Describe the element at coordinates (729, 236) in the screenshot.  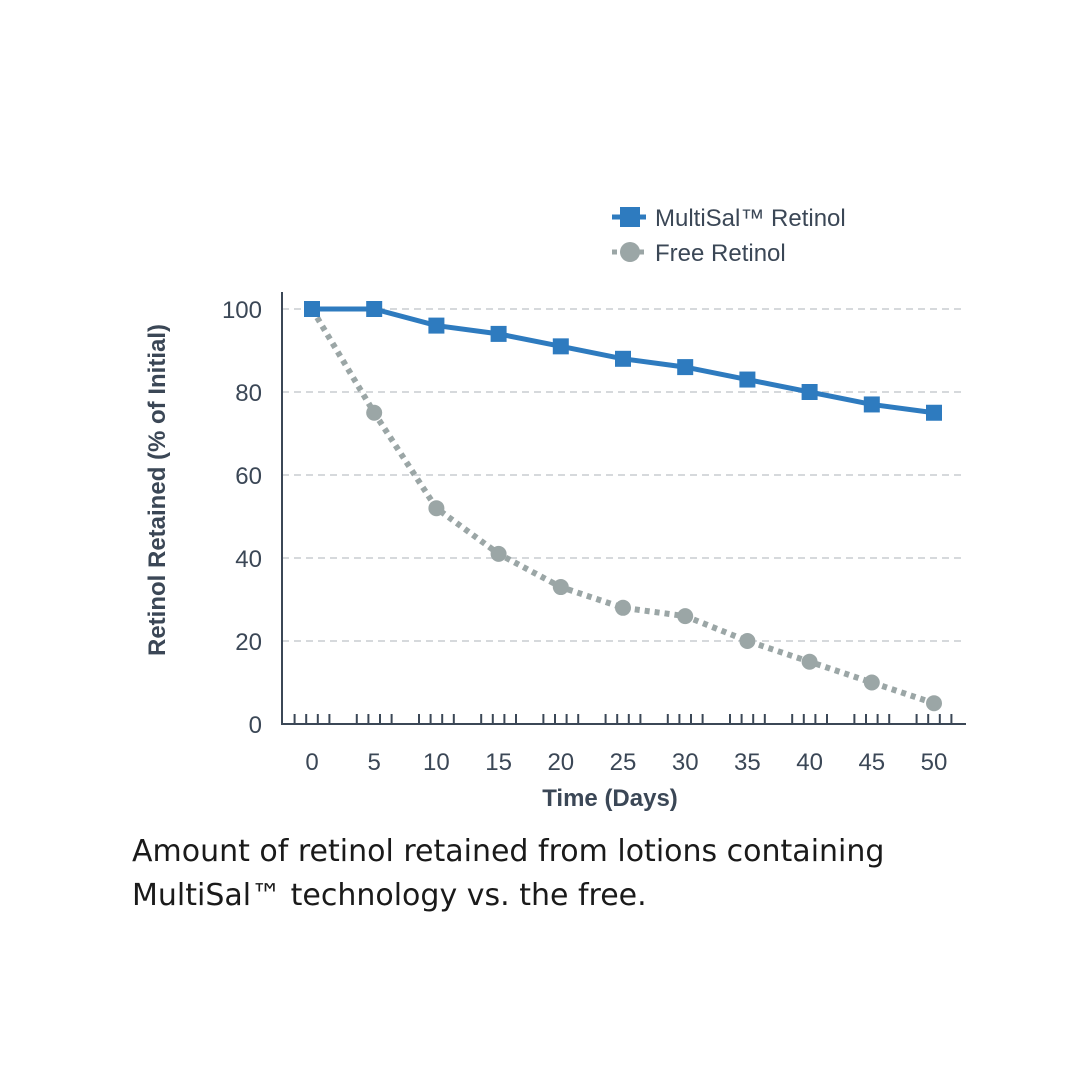
I see `legend: MultiSal™ Retinol Free Retinol` at that location.